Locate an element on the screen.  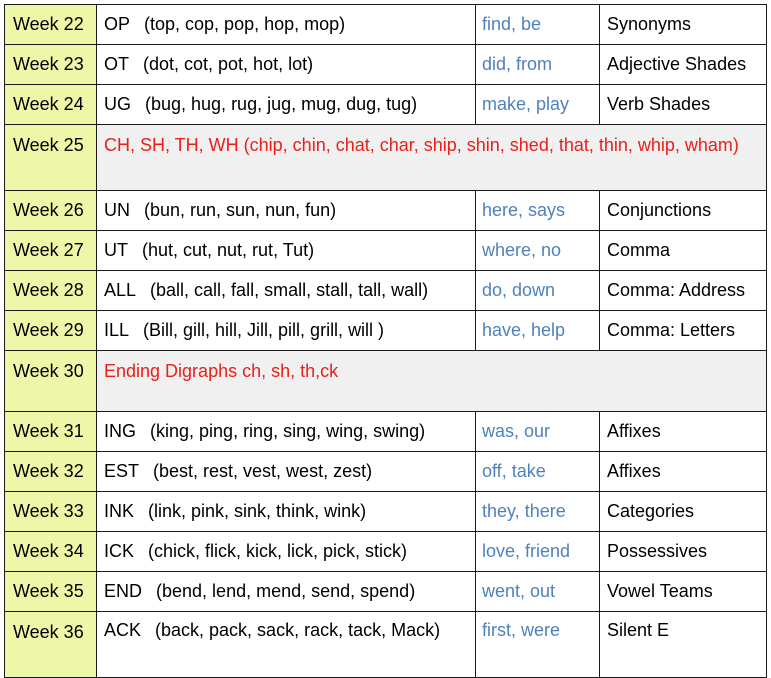
pattern-label: OT is located at coordinates (116, 64).